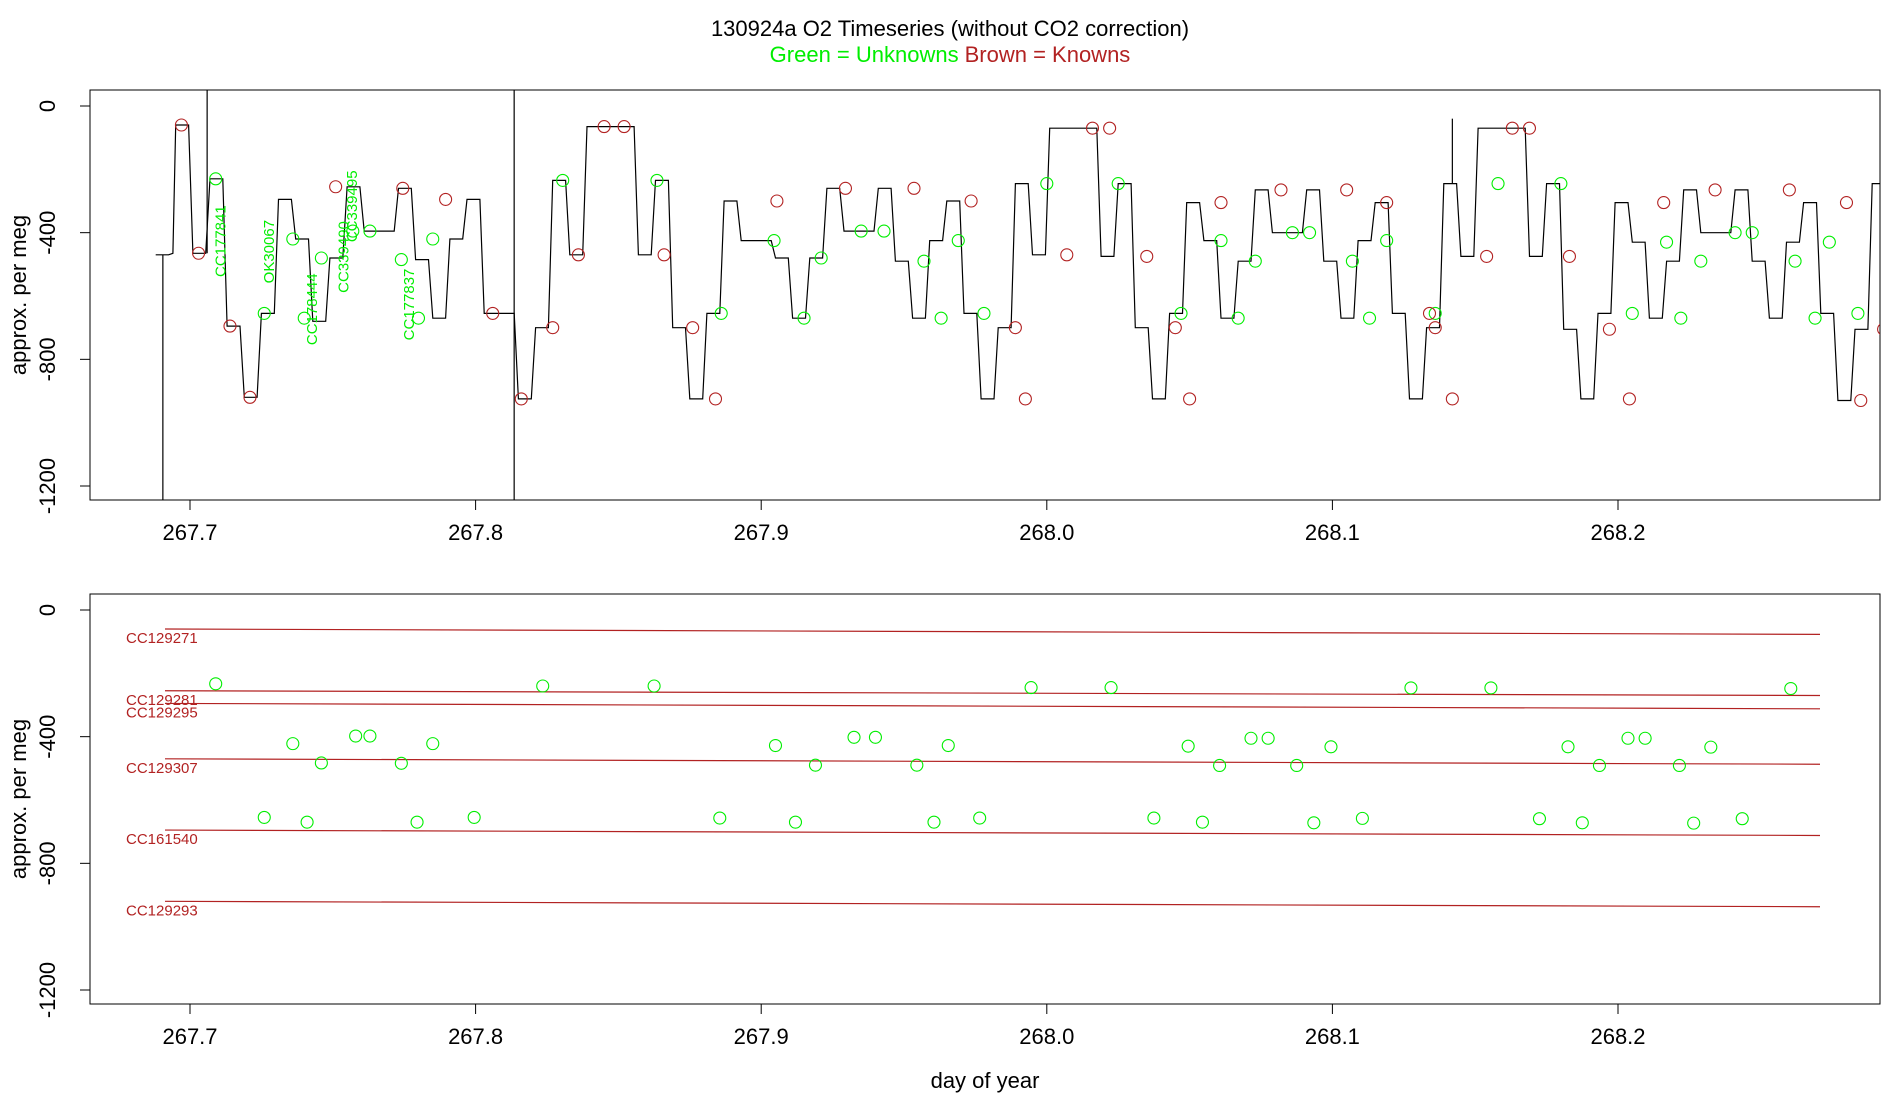 The image size is (1900, 1100). I want to click on unknown-id-label: OK30067, so click(269, 251).